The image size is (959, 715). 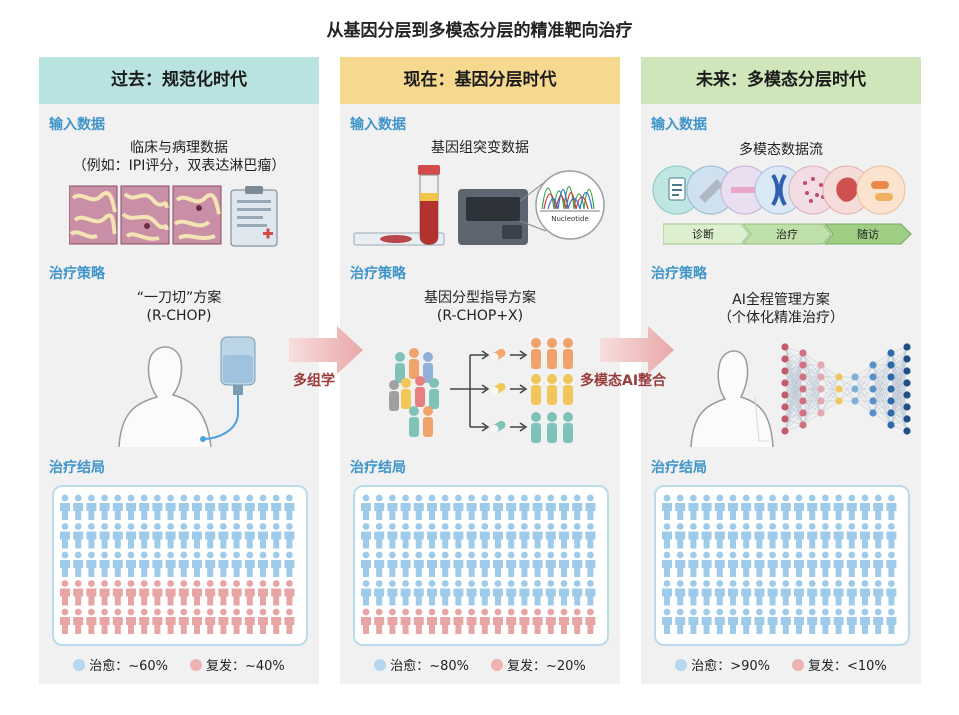 I want to click on genomic-sequencing-illustration: Nucleotide, so click(x=479, y=205).